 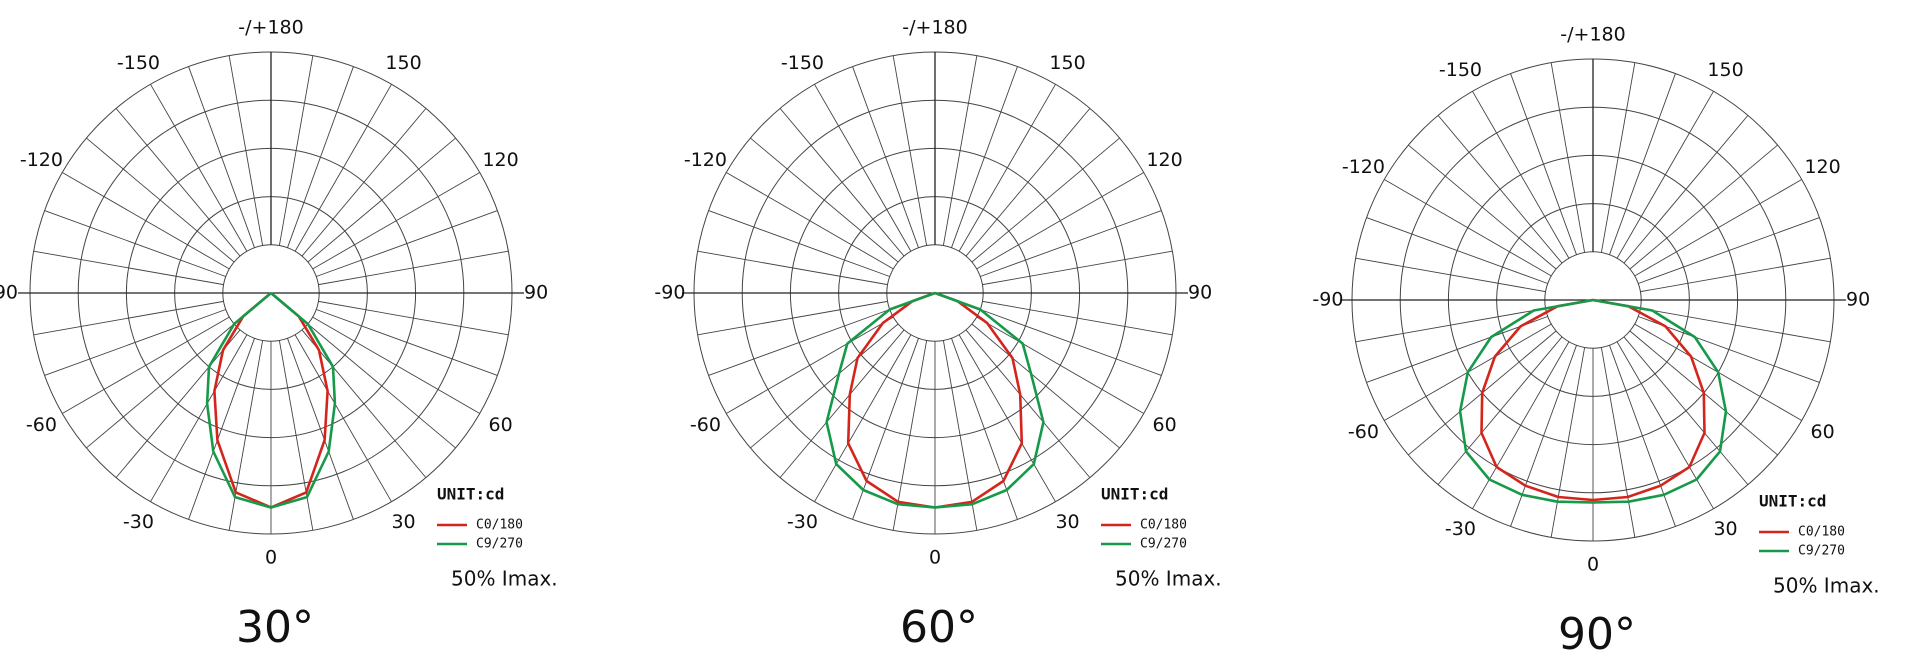 What do you see at coordinates (705, 160) in the screenshot?
I see `angle-tick-label: -120` at bounding box center [705, 160].